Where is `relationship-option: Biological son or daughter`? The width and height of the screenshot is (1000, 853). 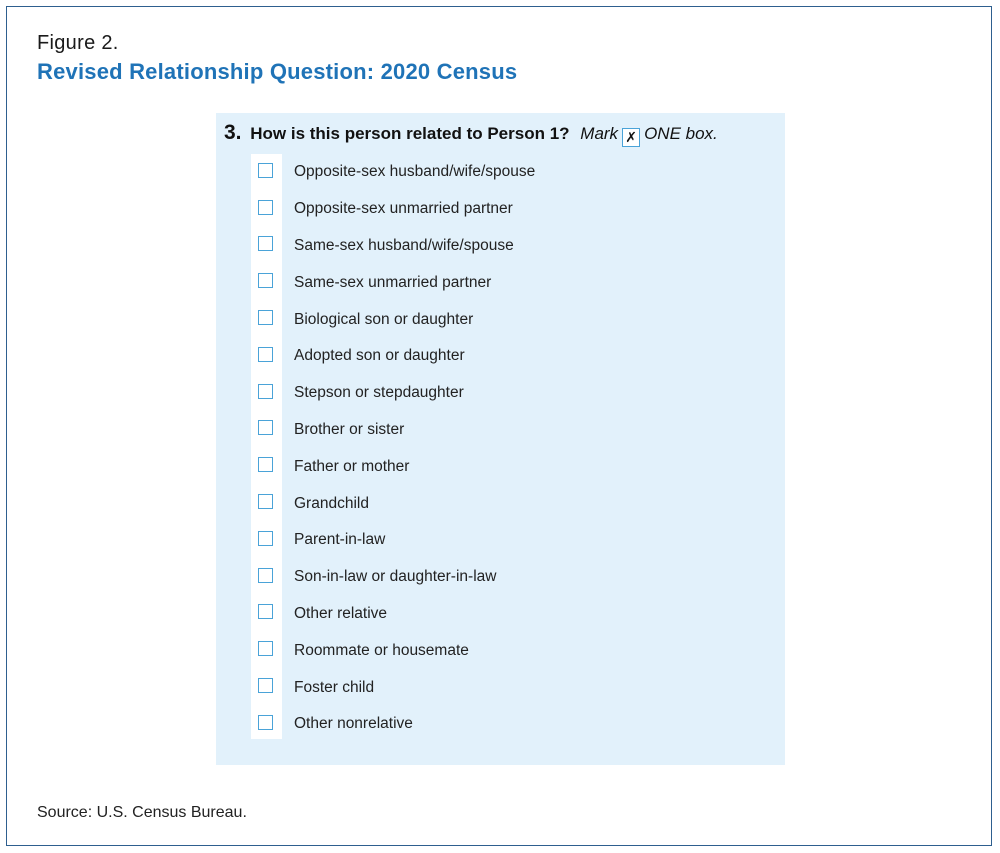 relationship-option: Biological son or daughter is located at coordinates (395, 319).